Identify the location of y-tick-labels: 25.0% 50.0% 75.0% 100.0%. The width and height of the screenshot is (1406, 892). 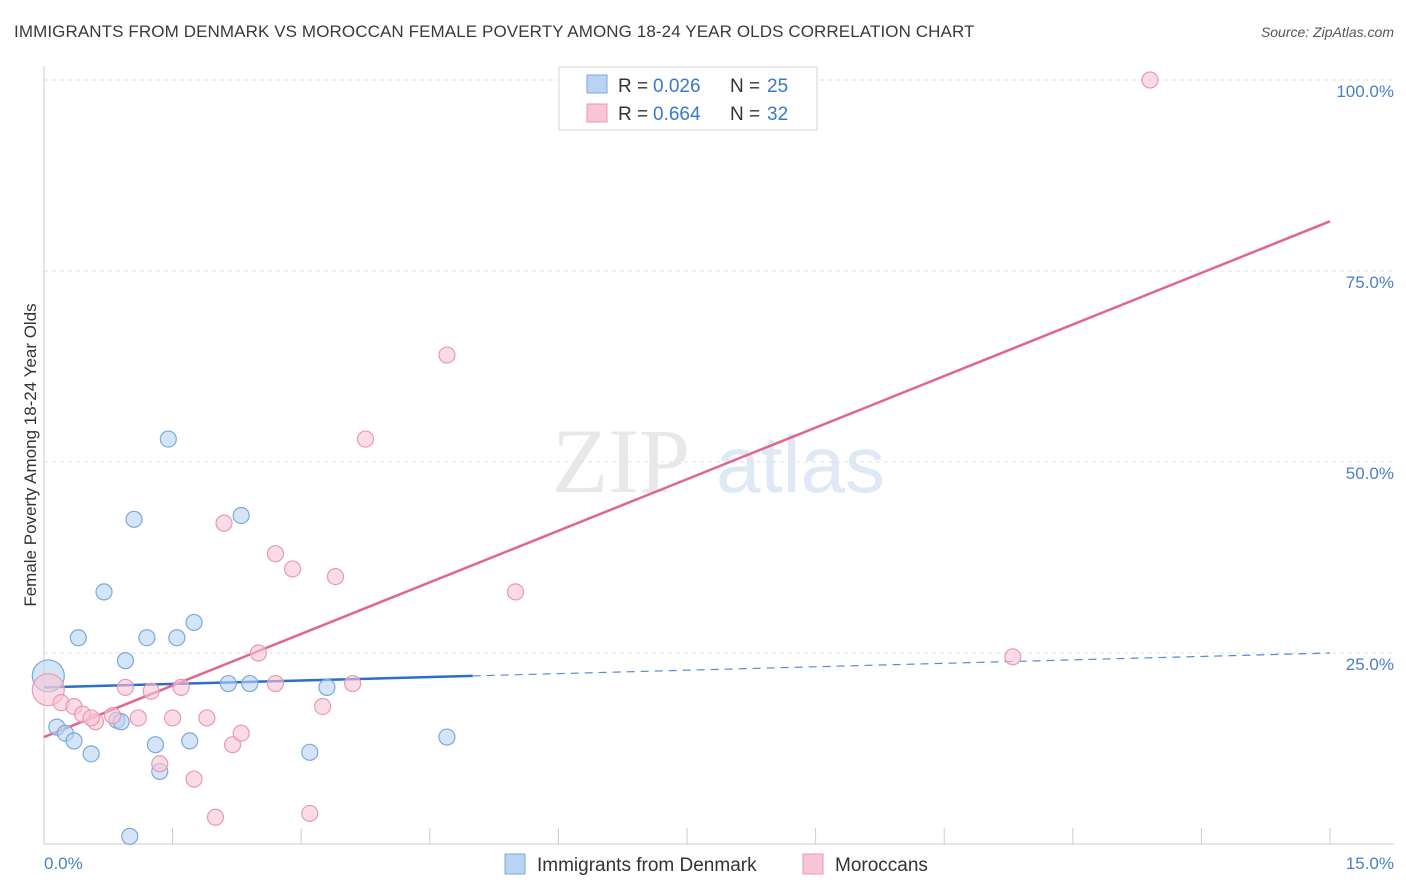
(1365, 378).